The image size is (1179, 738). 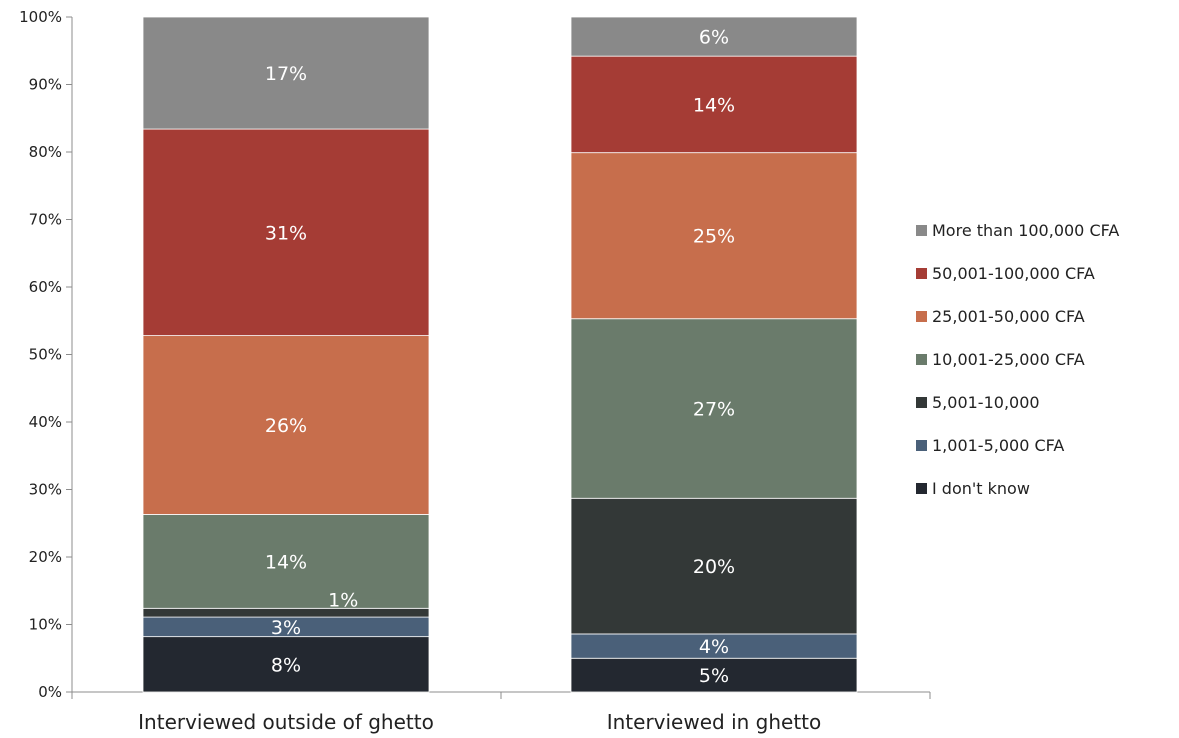 I want to click on data-label: 1%, so click(x=343, y=600).